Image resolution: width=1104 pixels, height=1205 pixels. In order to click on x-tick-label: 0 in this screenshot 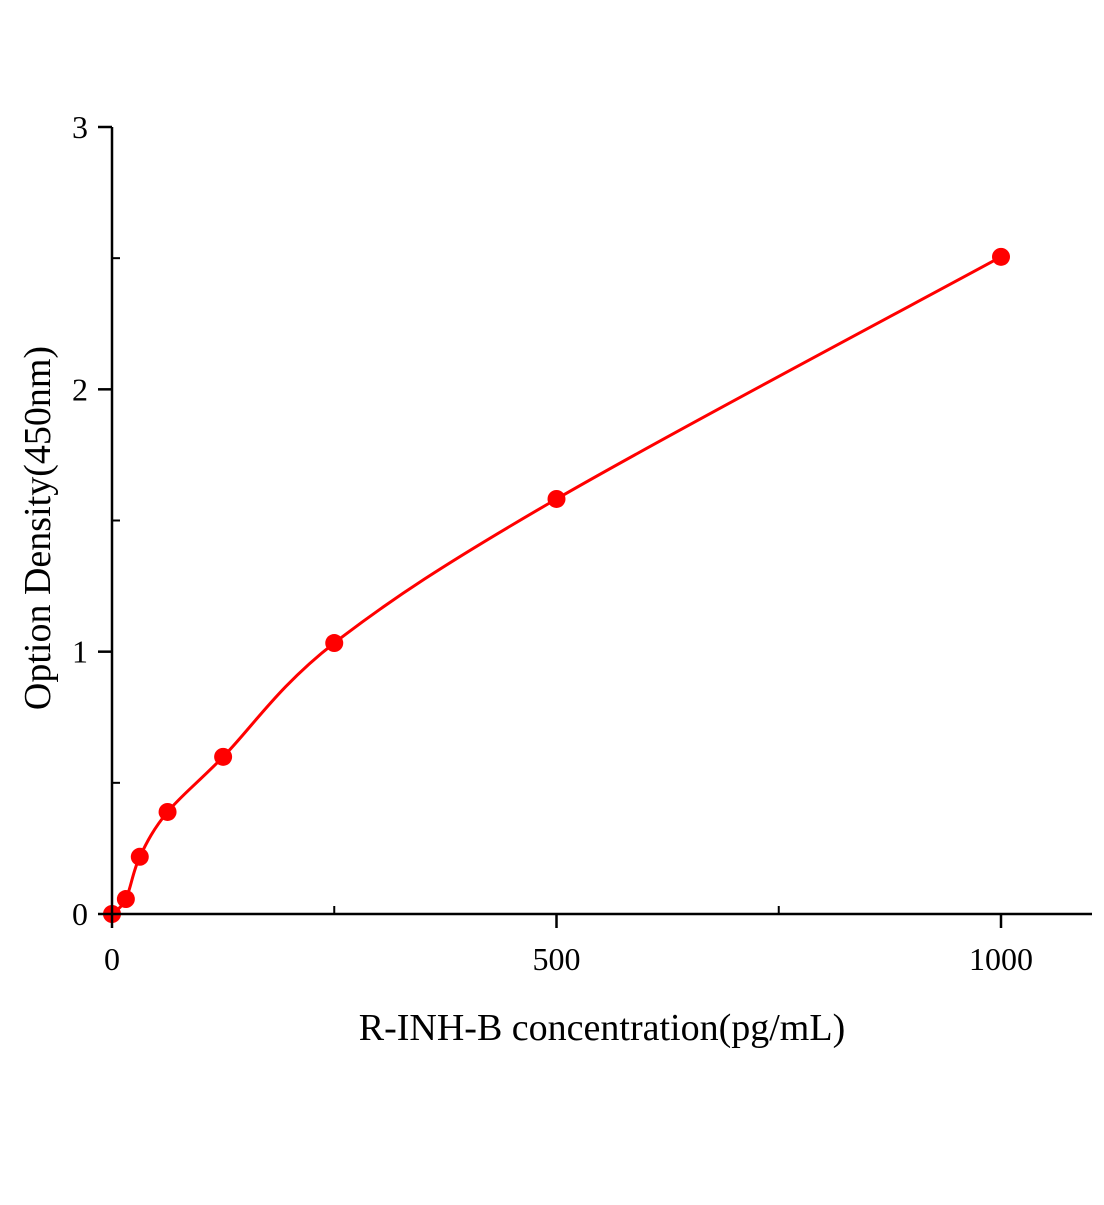, I will do `click(112, 959)`.